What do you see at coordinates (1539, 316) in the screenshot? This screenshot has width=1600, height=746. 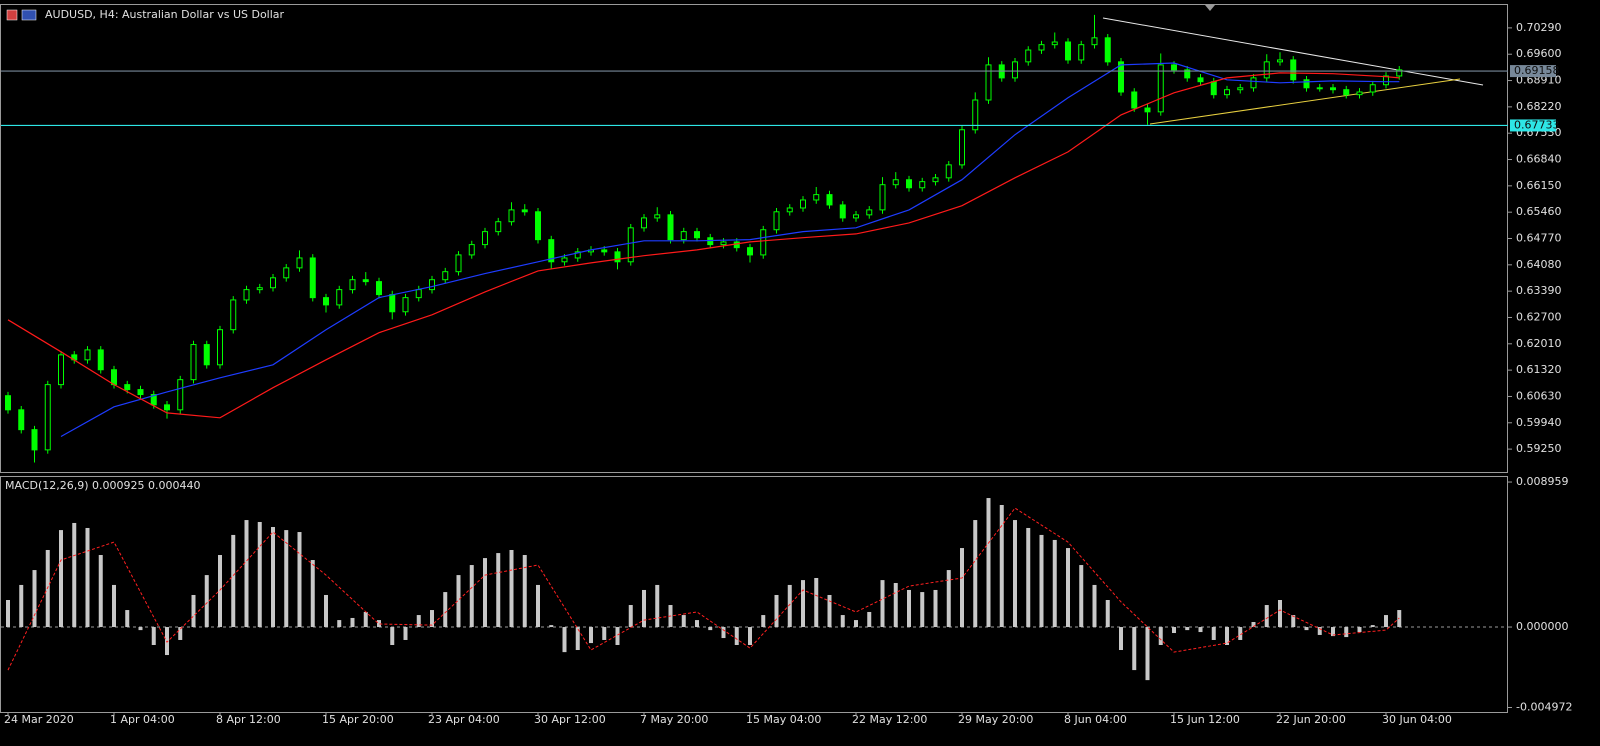 I see `y-tick-label: 0.62700` at bounding box center [1539, 316].